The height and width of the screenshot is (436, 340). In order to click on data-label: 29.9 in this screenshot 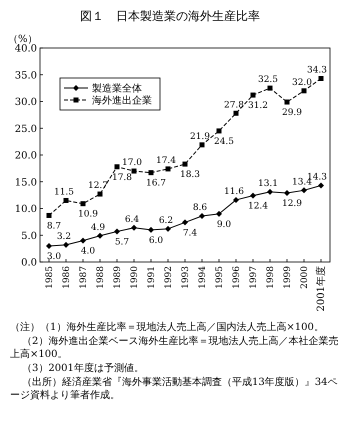, I will do `click(292, 113)`.